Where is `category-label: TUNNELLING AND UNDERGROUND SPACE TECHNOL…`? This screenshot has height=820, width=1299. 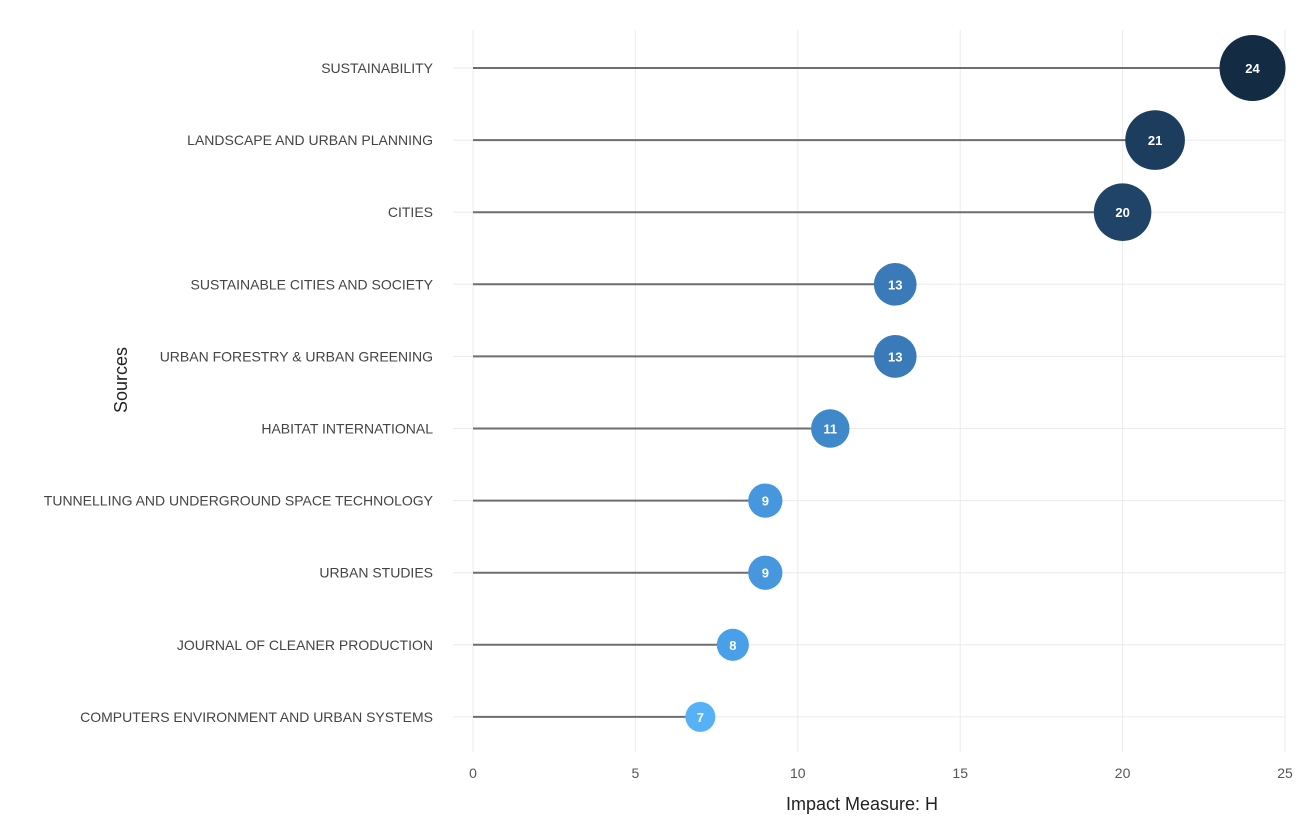
category-label: TUNNELLING AND UNDERGROUND SPACE TECHNOL… is located at coordinates (239, 501).